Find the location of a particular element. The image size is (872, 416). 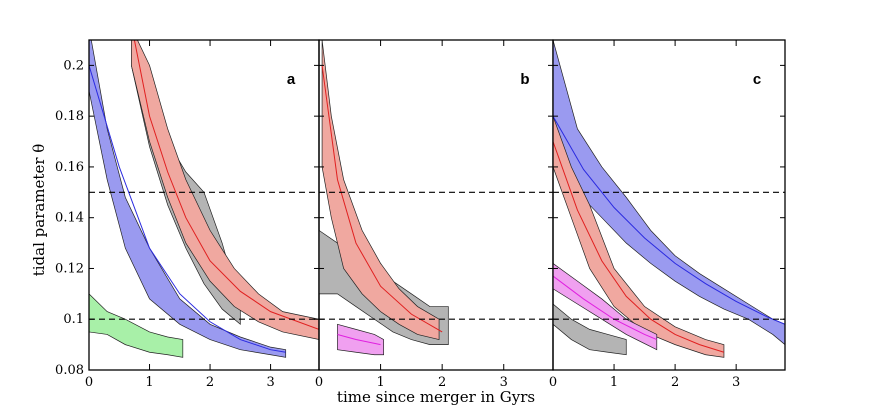

y-tick-label-2: 0.12 is located at coordinates (69, 268).